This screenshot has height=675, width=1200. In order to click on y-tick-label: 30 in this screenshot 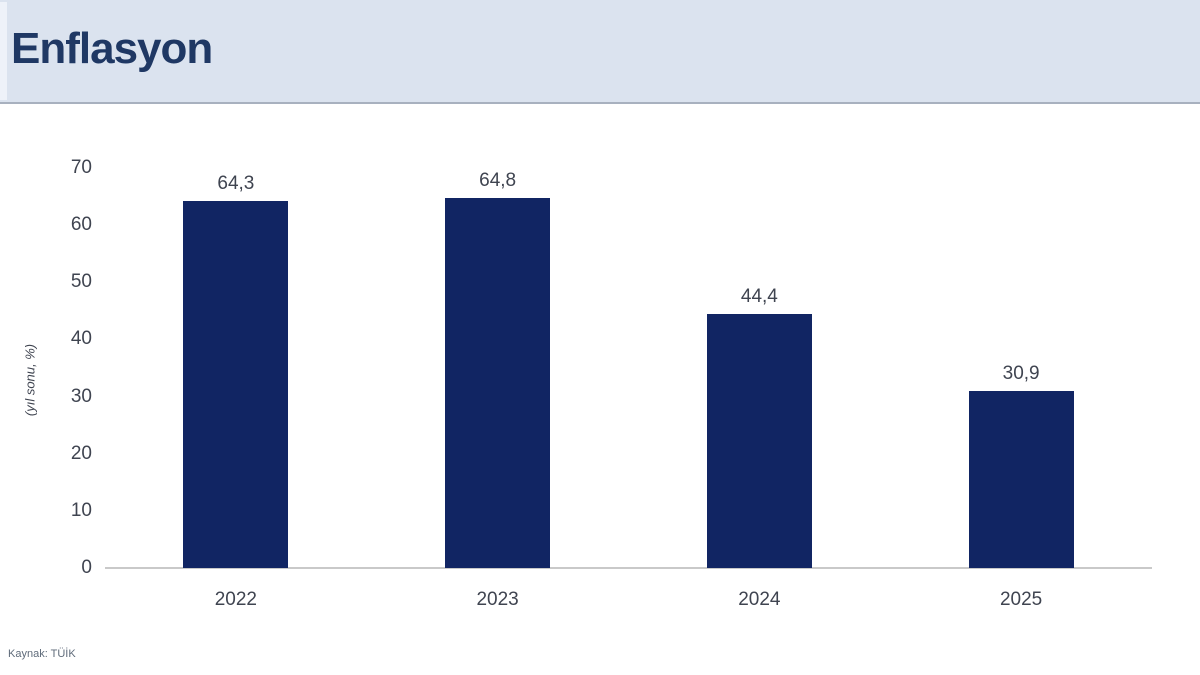, I will do `click(81, 396)`.